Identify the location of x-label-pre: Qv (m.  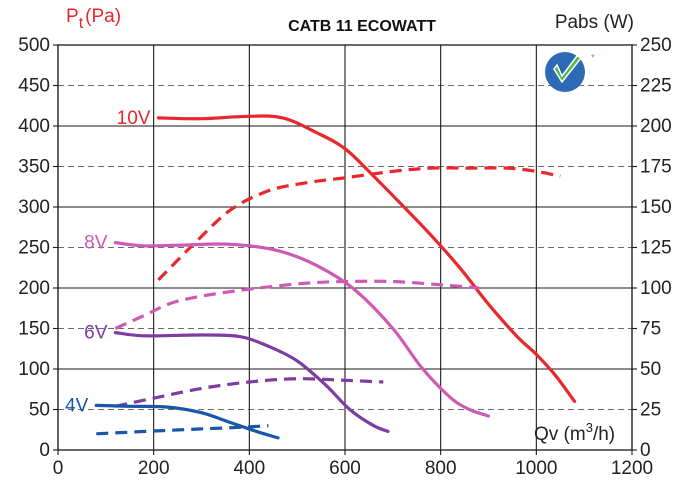
(560, 434).